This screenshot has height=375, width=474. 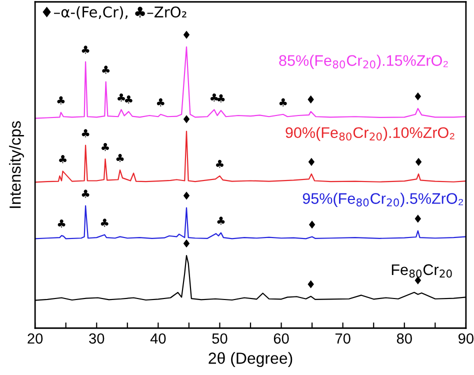 I want to click on x-tick-label: 20, so click(x=35, y=338).